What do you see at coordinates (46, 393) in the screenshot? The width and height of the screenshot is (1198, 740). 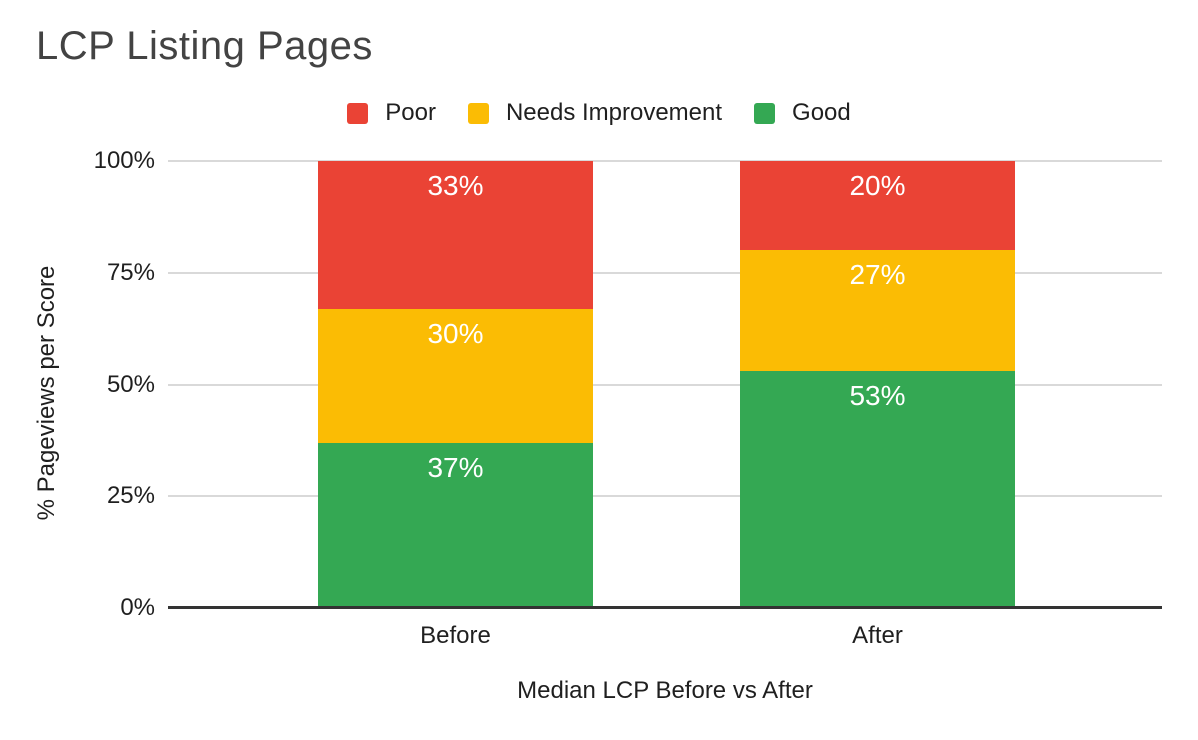 I see `y-axis-title: % Pageviews per Score` at bounding box center [46, 393].